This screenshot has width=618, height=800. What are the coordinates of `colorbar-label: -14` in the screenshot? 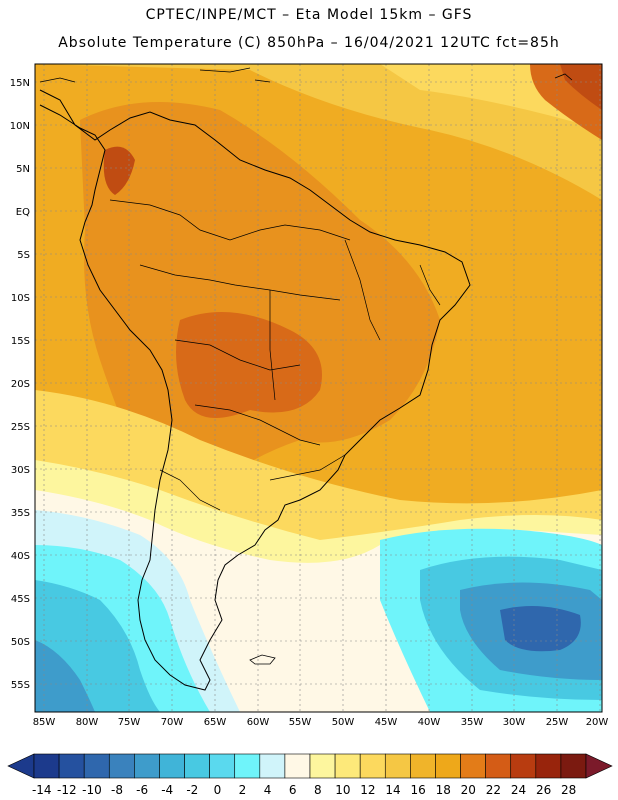 It's located at (42, 790).